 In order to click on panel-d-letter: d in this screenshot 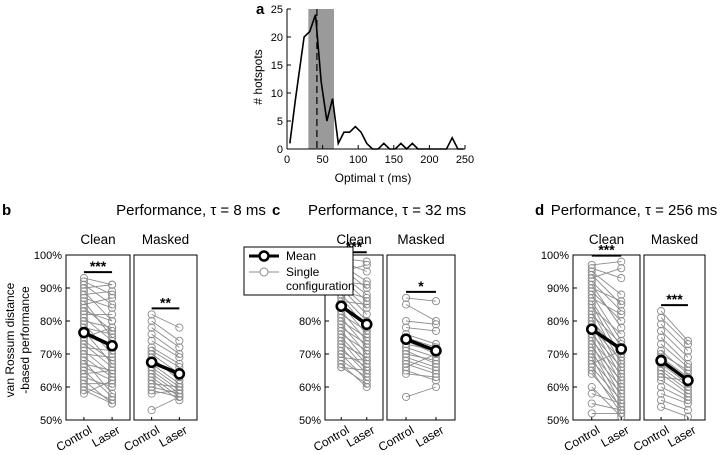, I will do `click(539, 210)`.